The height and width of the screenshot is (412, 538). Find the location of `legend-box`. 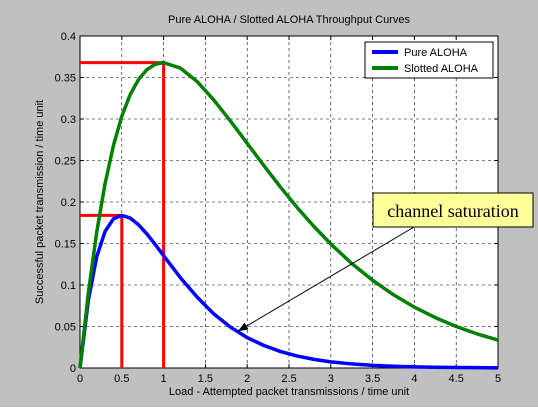

legend-box is located at coordinates (429, 60).